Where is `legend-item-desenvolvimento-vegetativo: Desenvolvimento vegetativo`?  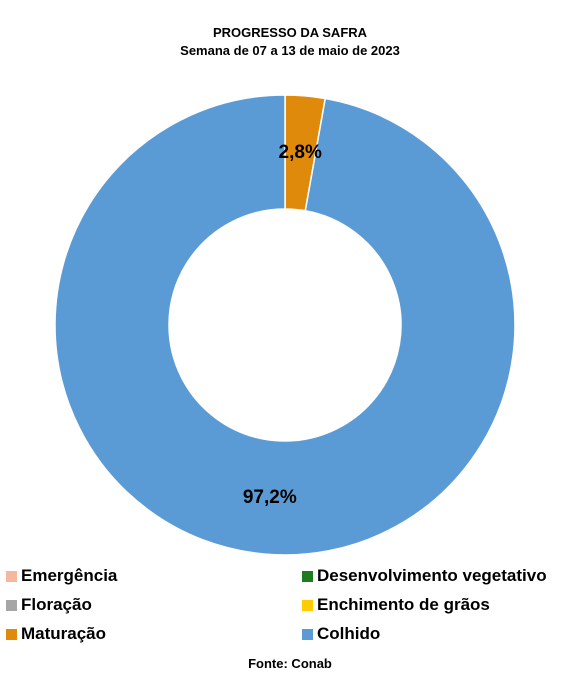 legend-item-desenvolvimento-vegetativo: Desenvolvimento vegetativo is located at coordinates (424, 576).